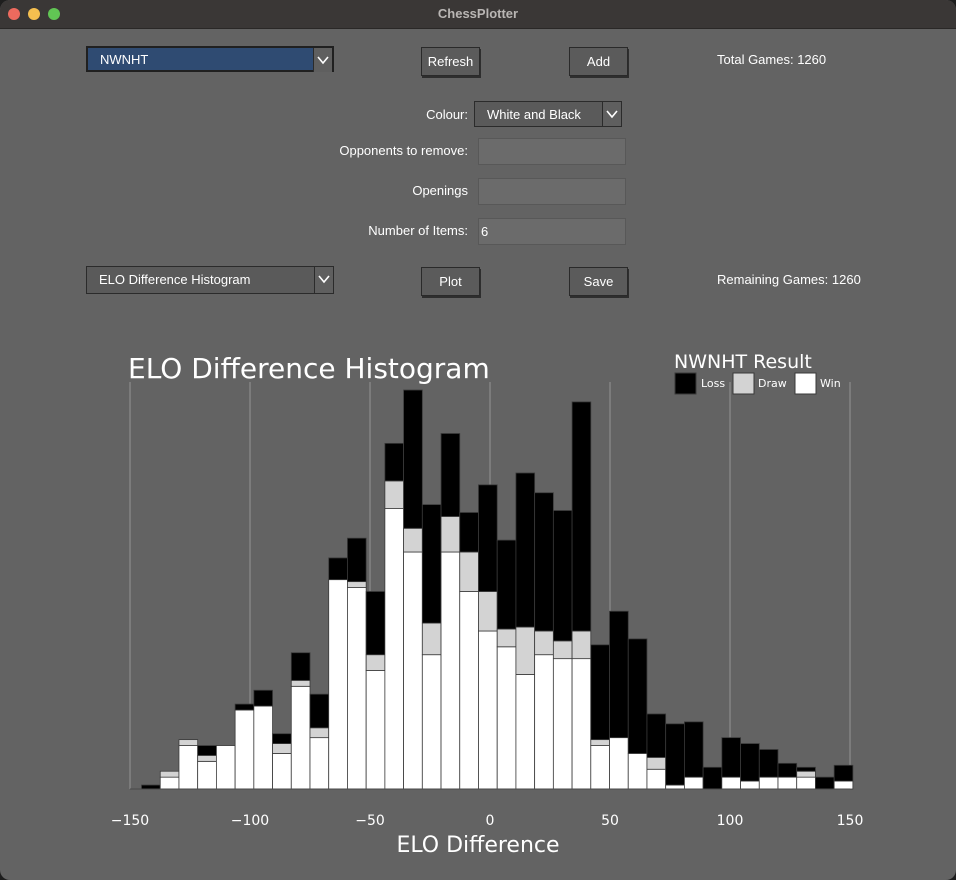 This screenshot has height=880, width=956. What do you see at coordinates (743, 362) in the screenshot?
I see `legend-title: NWNHT Result` at bounding box center [743, 362].